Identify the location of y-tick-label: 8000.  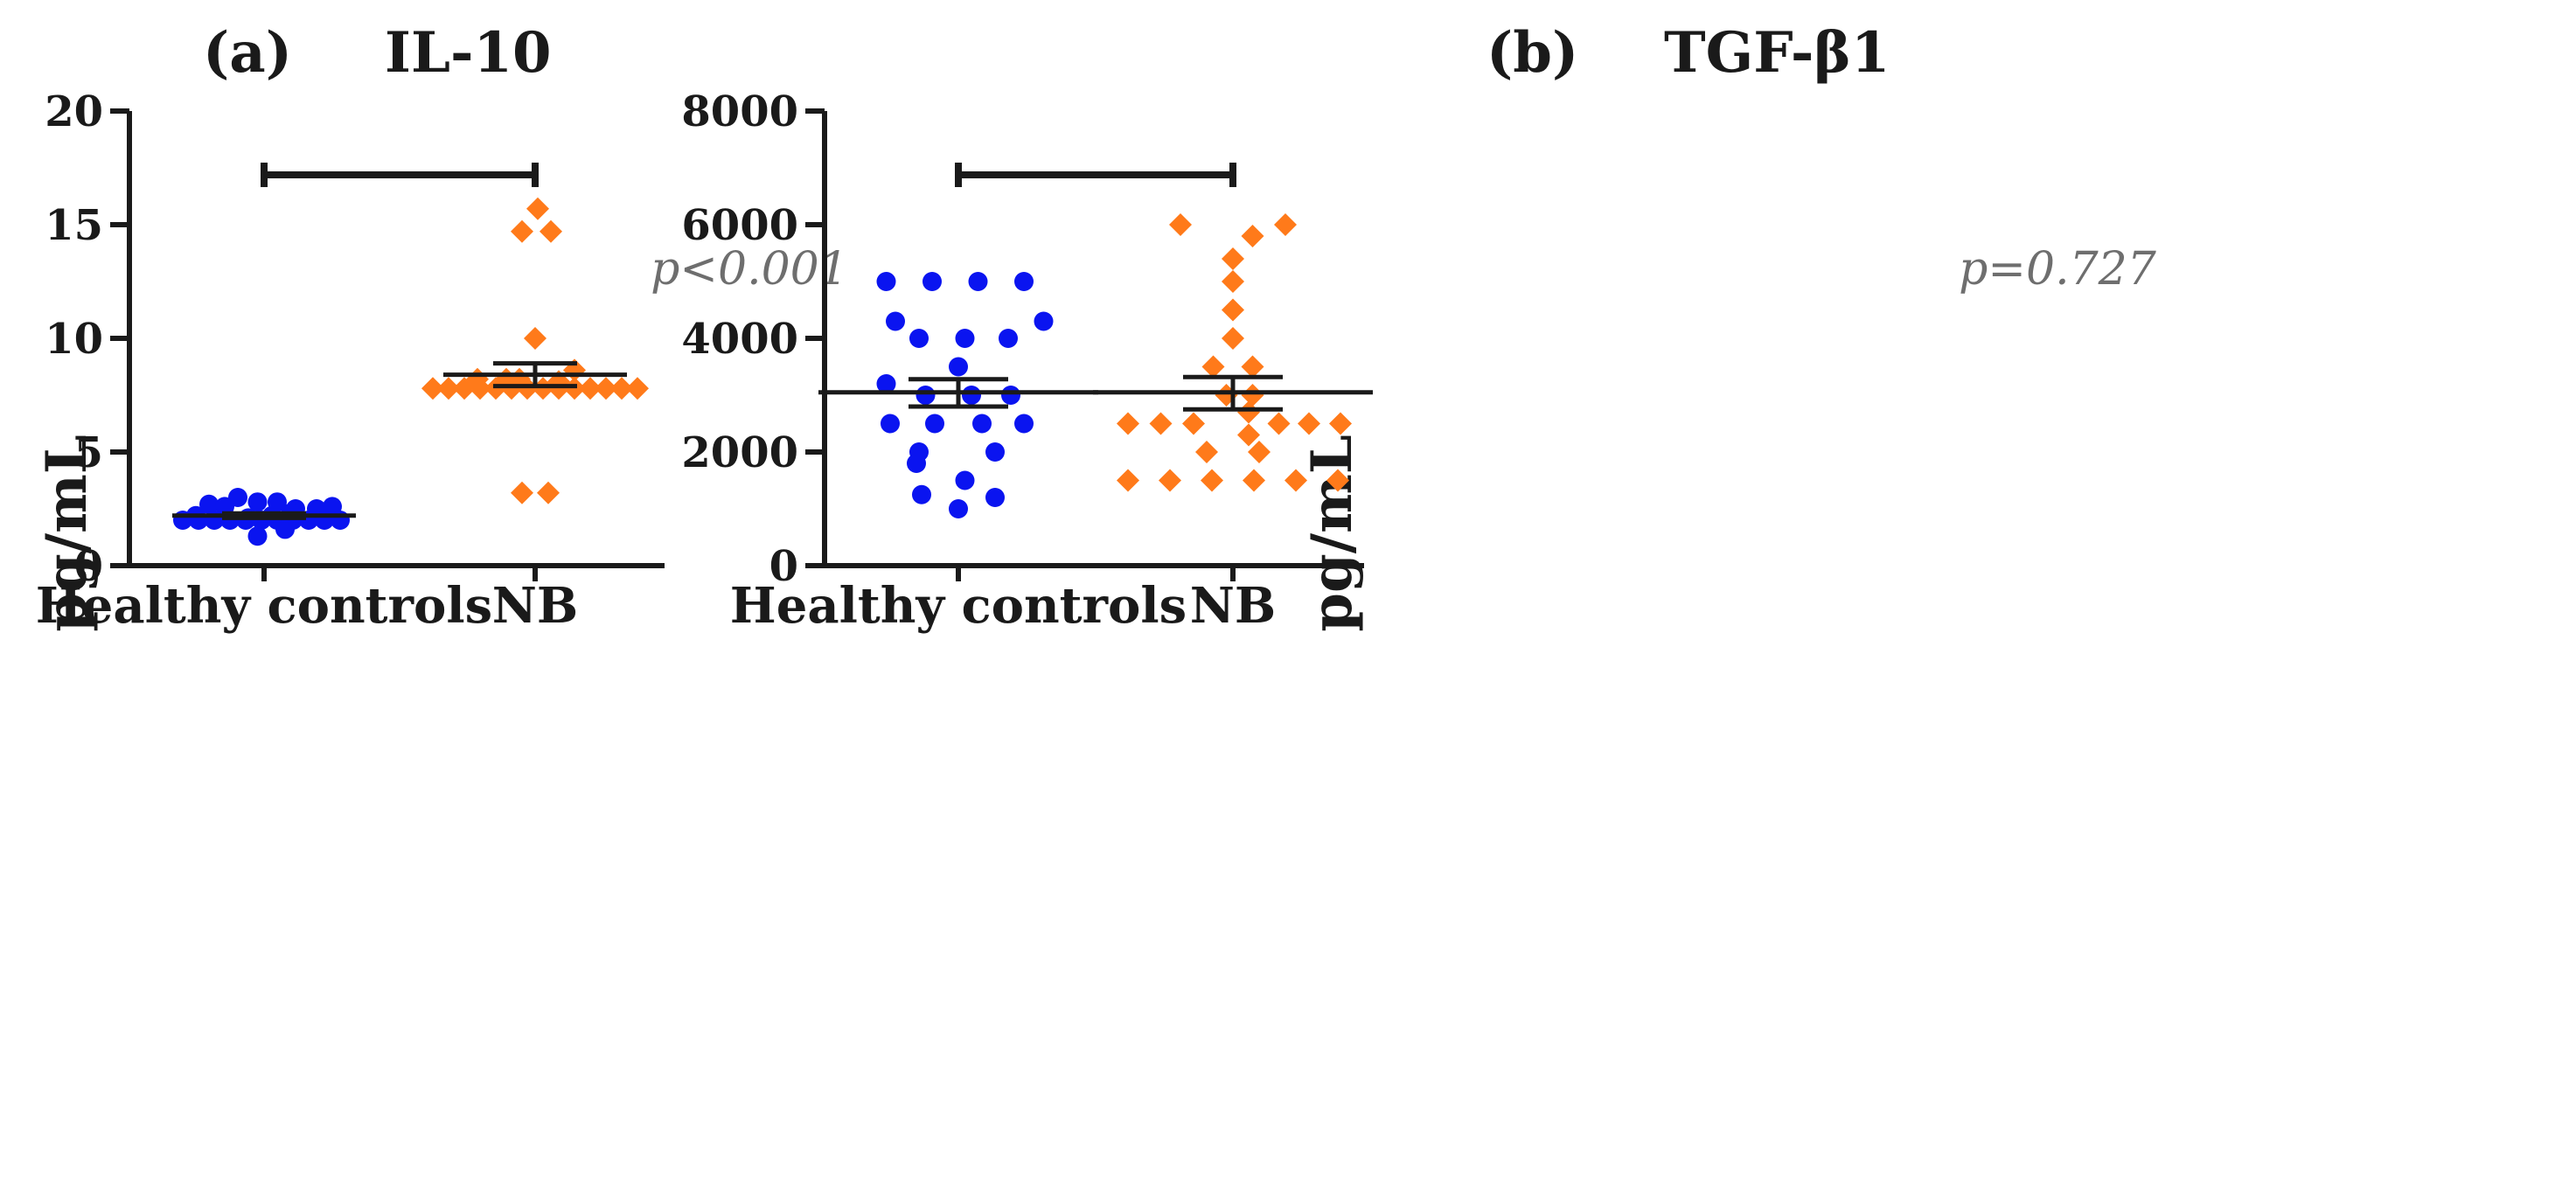
(739, 111).